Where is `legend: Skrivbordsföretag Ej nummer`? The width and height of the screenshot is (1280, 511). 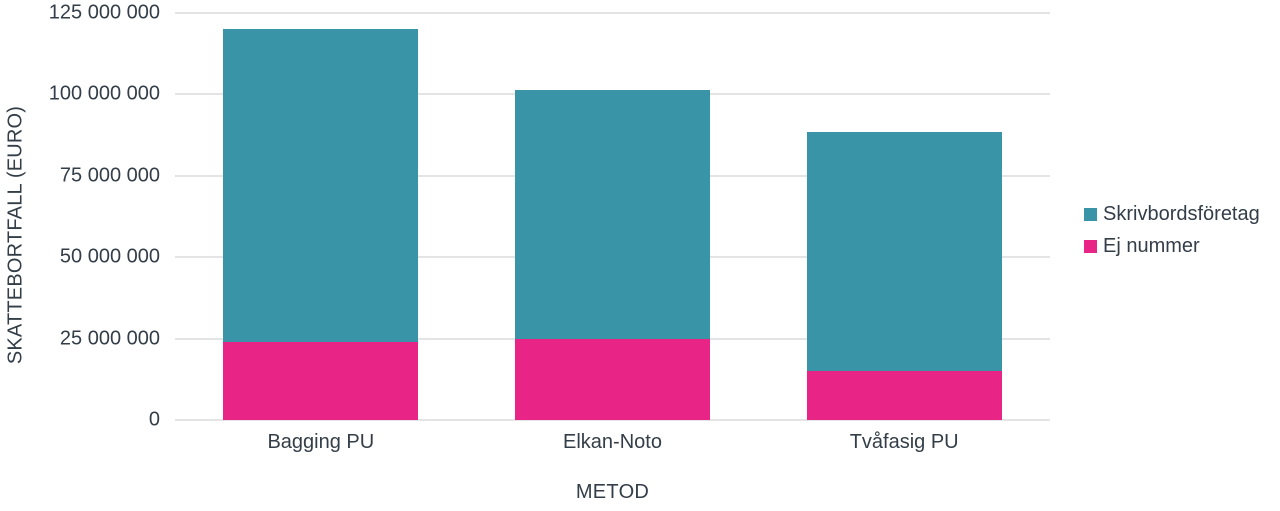 legend: Skrivbordsföretag Ej nummer is located at coordinates (1172, 230).